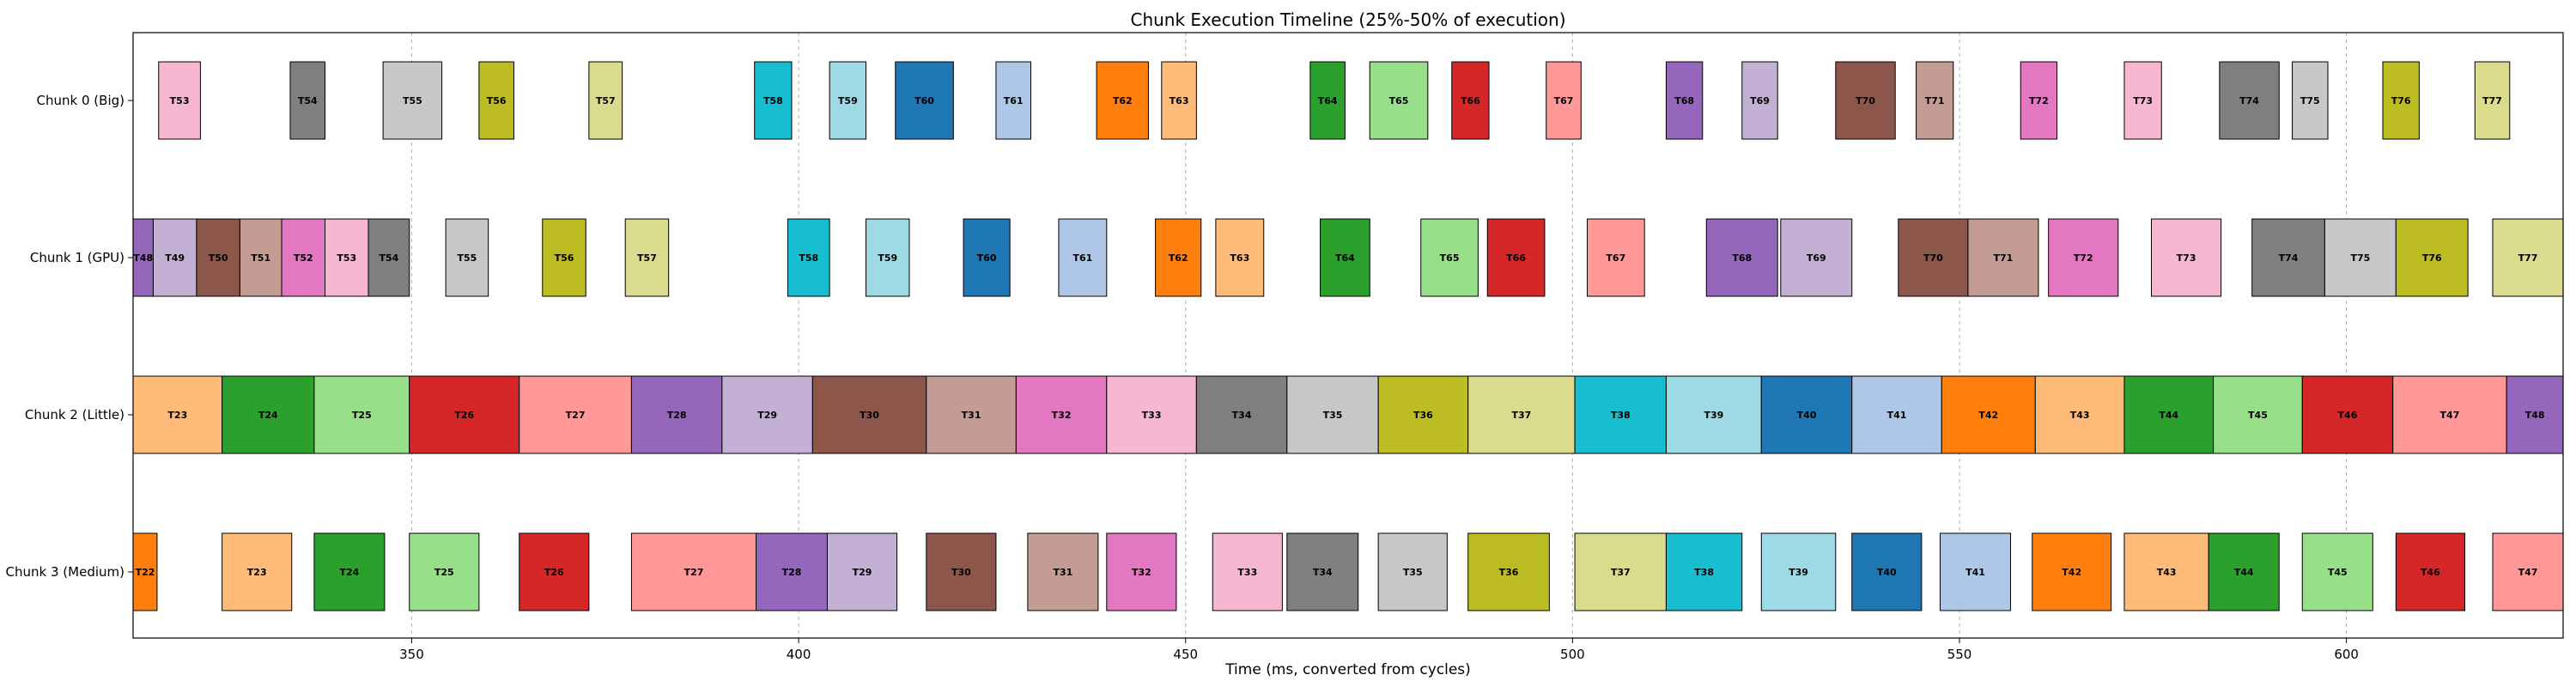 The image size is (2576, 687). I want to click on task-bar-group: T68, so click(1685, 100).